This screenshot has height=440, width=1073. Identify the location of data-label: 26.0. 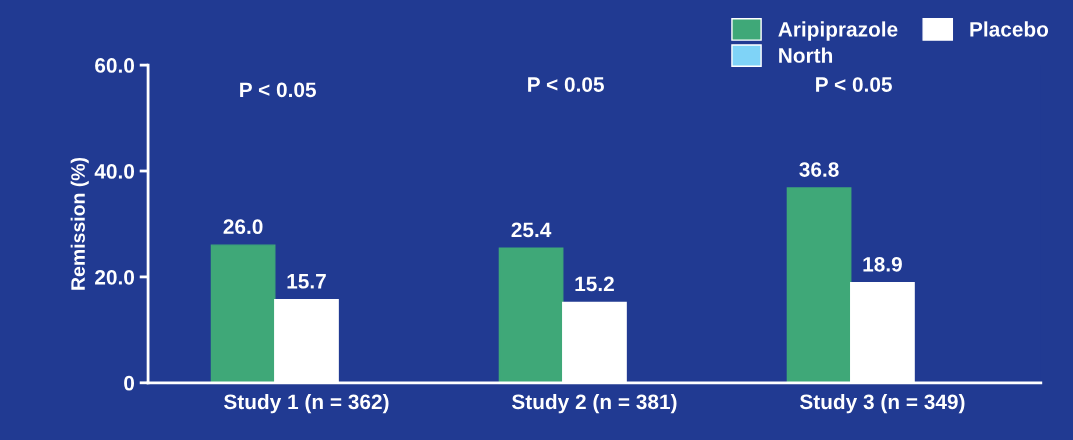
(243, 227).